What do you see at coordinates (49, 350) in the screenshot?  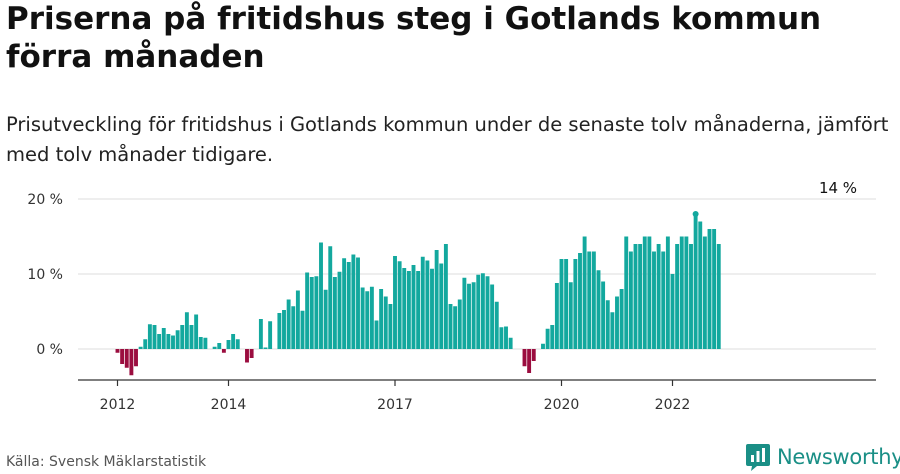 I see `y-tick-label: 0 %` at bounding box center [49, 350].